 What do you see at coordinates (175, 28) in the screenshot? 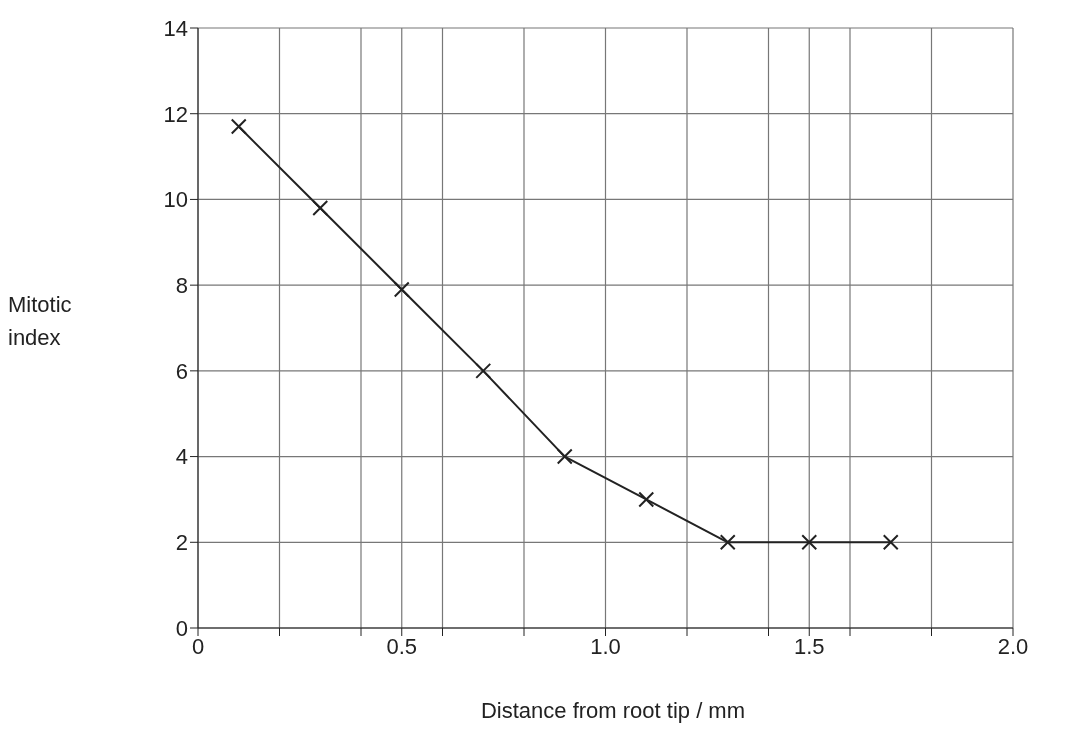
I see `y-tick-label: 14` at bounding box center [175, 28].